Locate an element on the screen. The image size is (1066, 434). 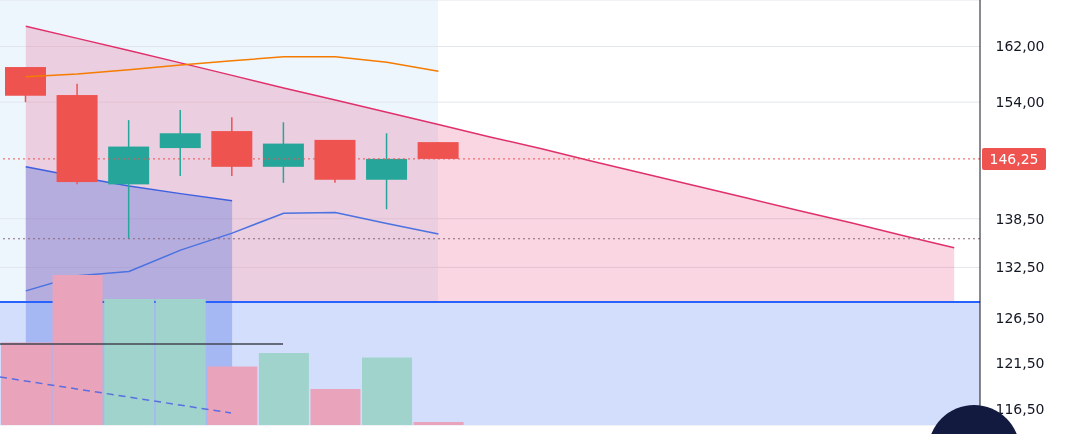
y-tick-label: 121,50 is located at coordinates (1020, 362).